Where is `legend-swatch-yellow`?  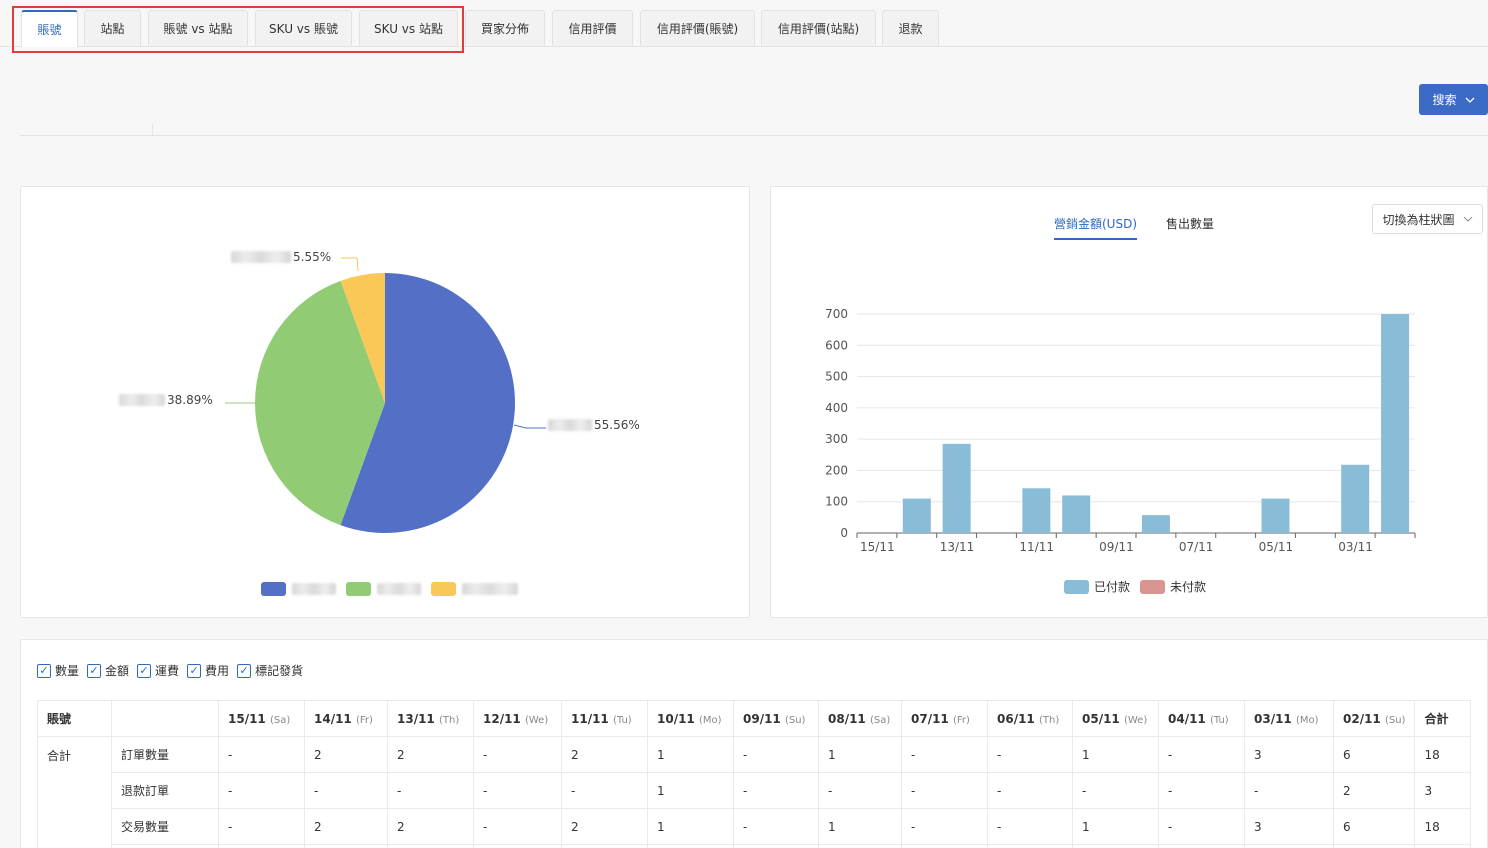 legend-swatch-yellow is located at coordinates (443, 589).